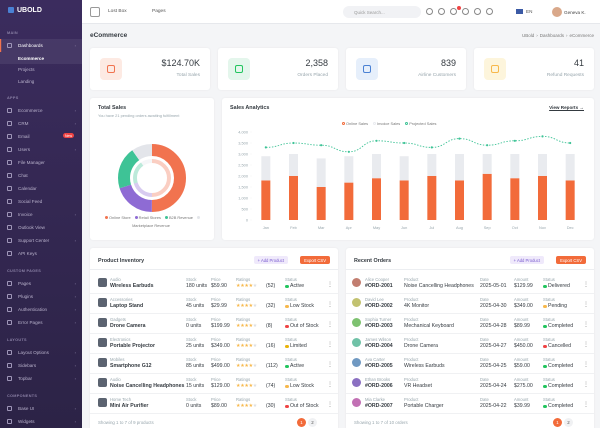 This screenshot has width=600, height=428. What do you see at coordinates (41, 227) in the screenshot?
I see `nav-item: Outlook View` at bounding box center [41, 227].